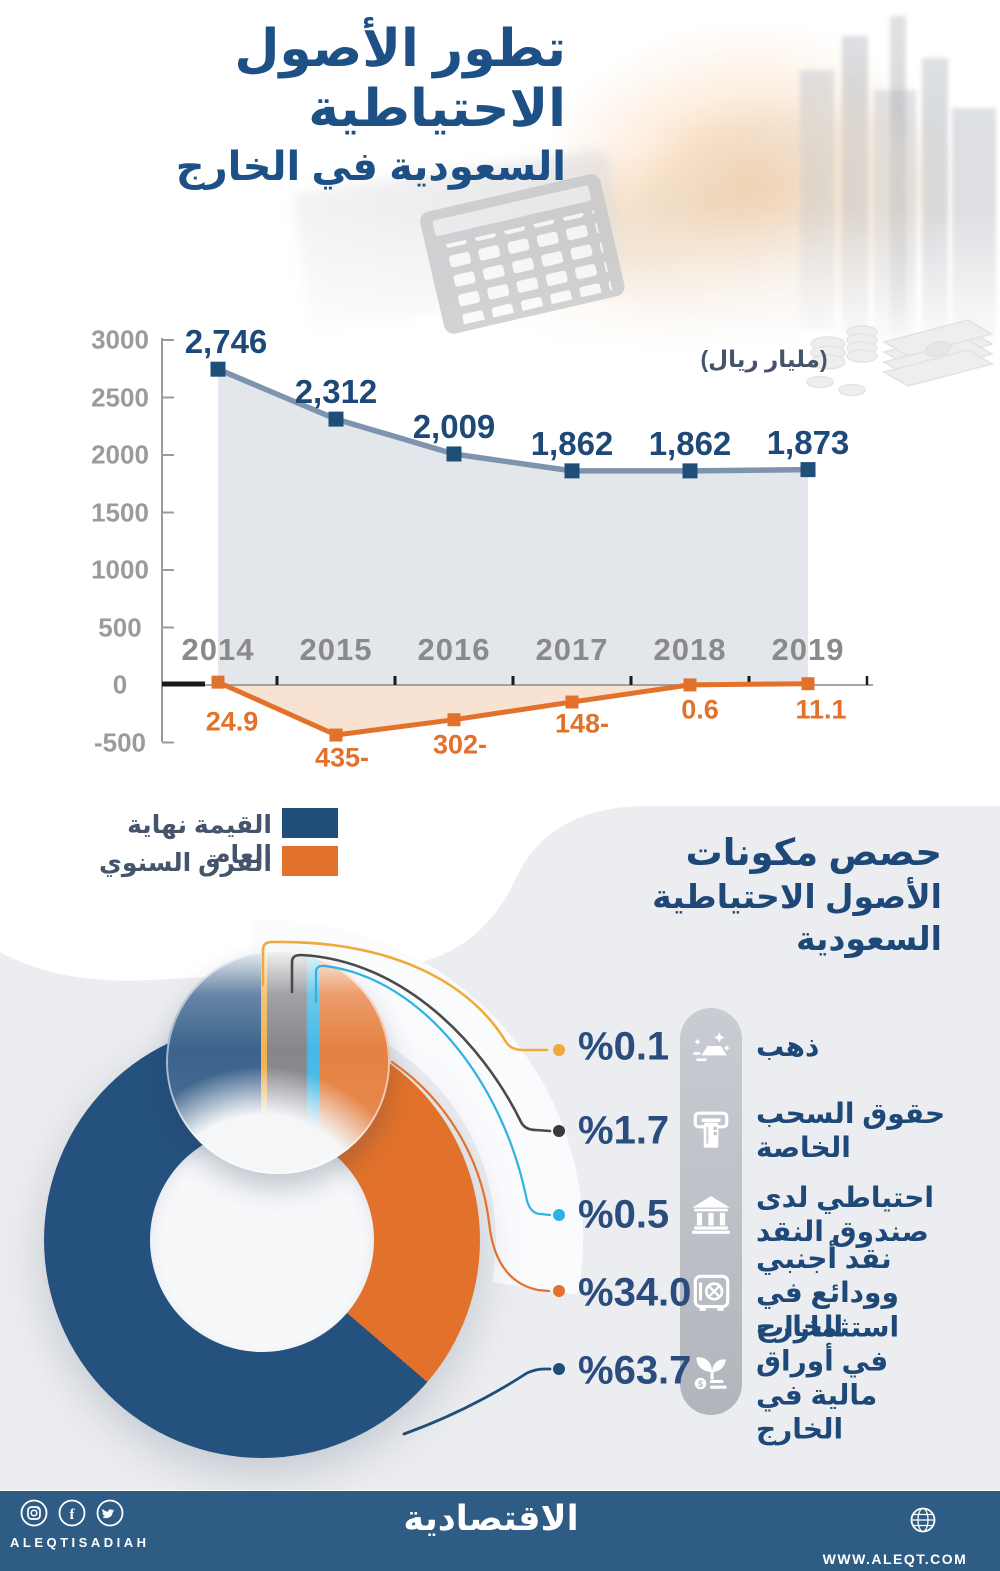 Image resolution: width=1000 pixels, height=1571 pixels. I want to click on pie-title-line1: حصص مكونات, so click(813, 852).